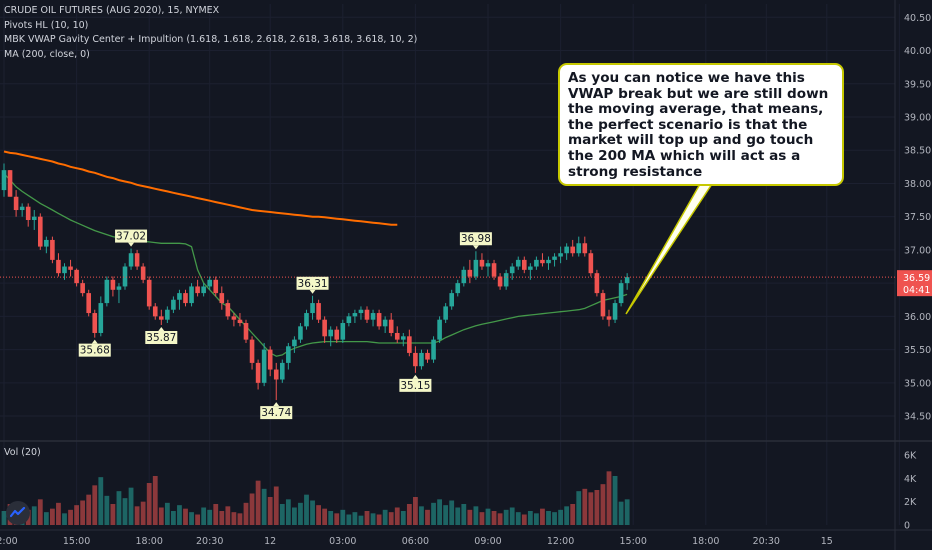  I want to click on current-price-value: 36.59, so click(916, 278).